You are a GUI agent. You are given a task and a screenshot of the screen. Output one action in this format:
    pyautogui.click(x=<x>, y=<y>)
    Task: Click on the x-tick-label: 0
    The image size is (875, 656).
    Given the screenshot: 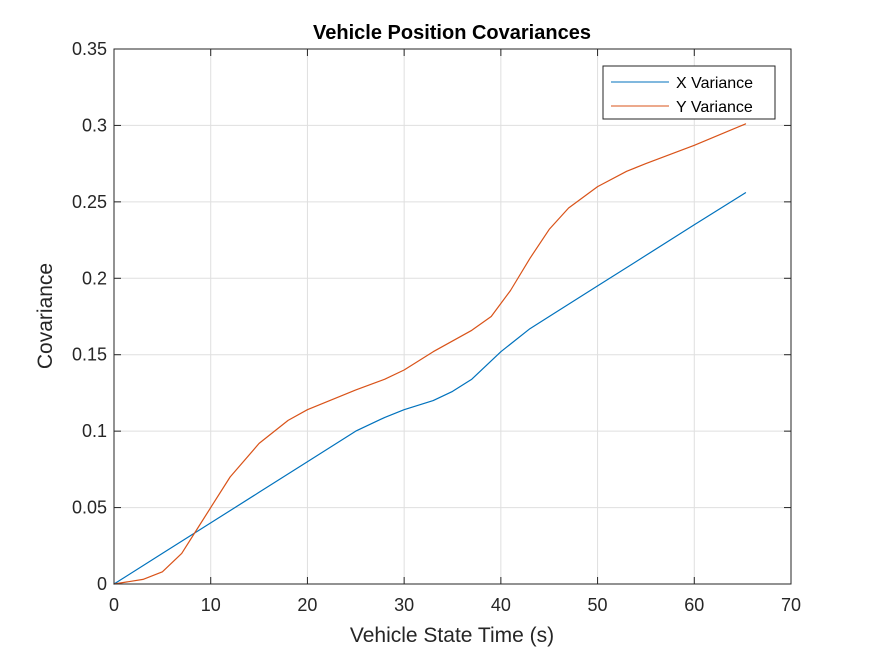 What is the action you would take?
    pyautogui.click(x=114, y=605)
    